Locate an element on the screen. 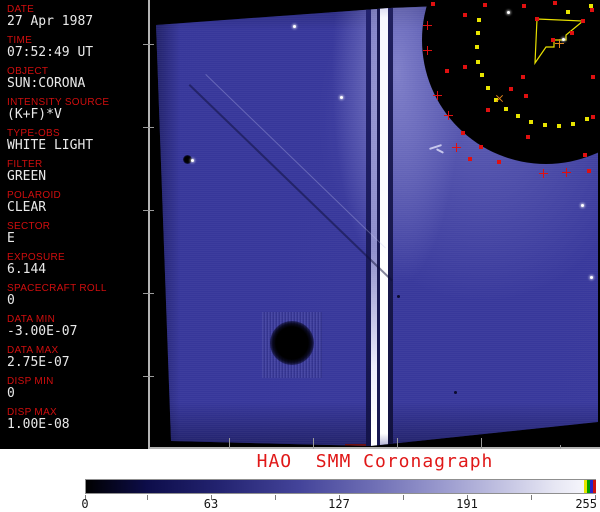  metadata-label: SECTOR is located at coordinates (29, 226).